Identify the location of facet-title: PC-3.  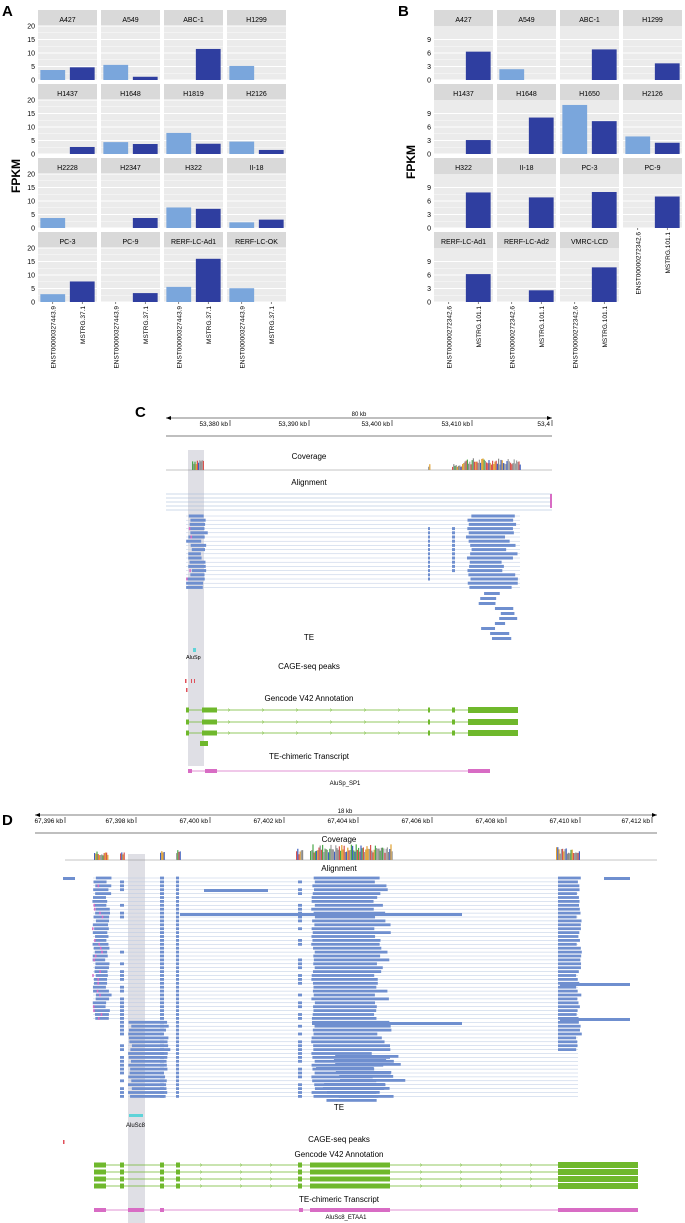
(590, 168).